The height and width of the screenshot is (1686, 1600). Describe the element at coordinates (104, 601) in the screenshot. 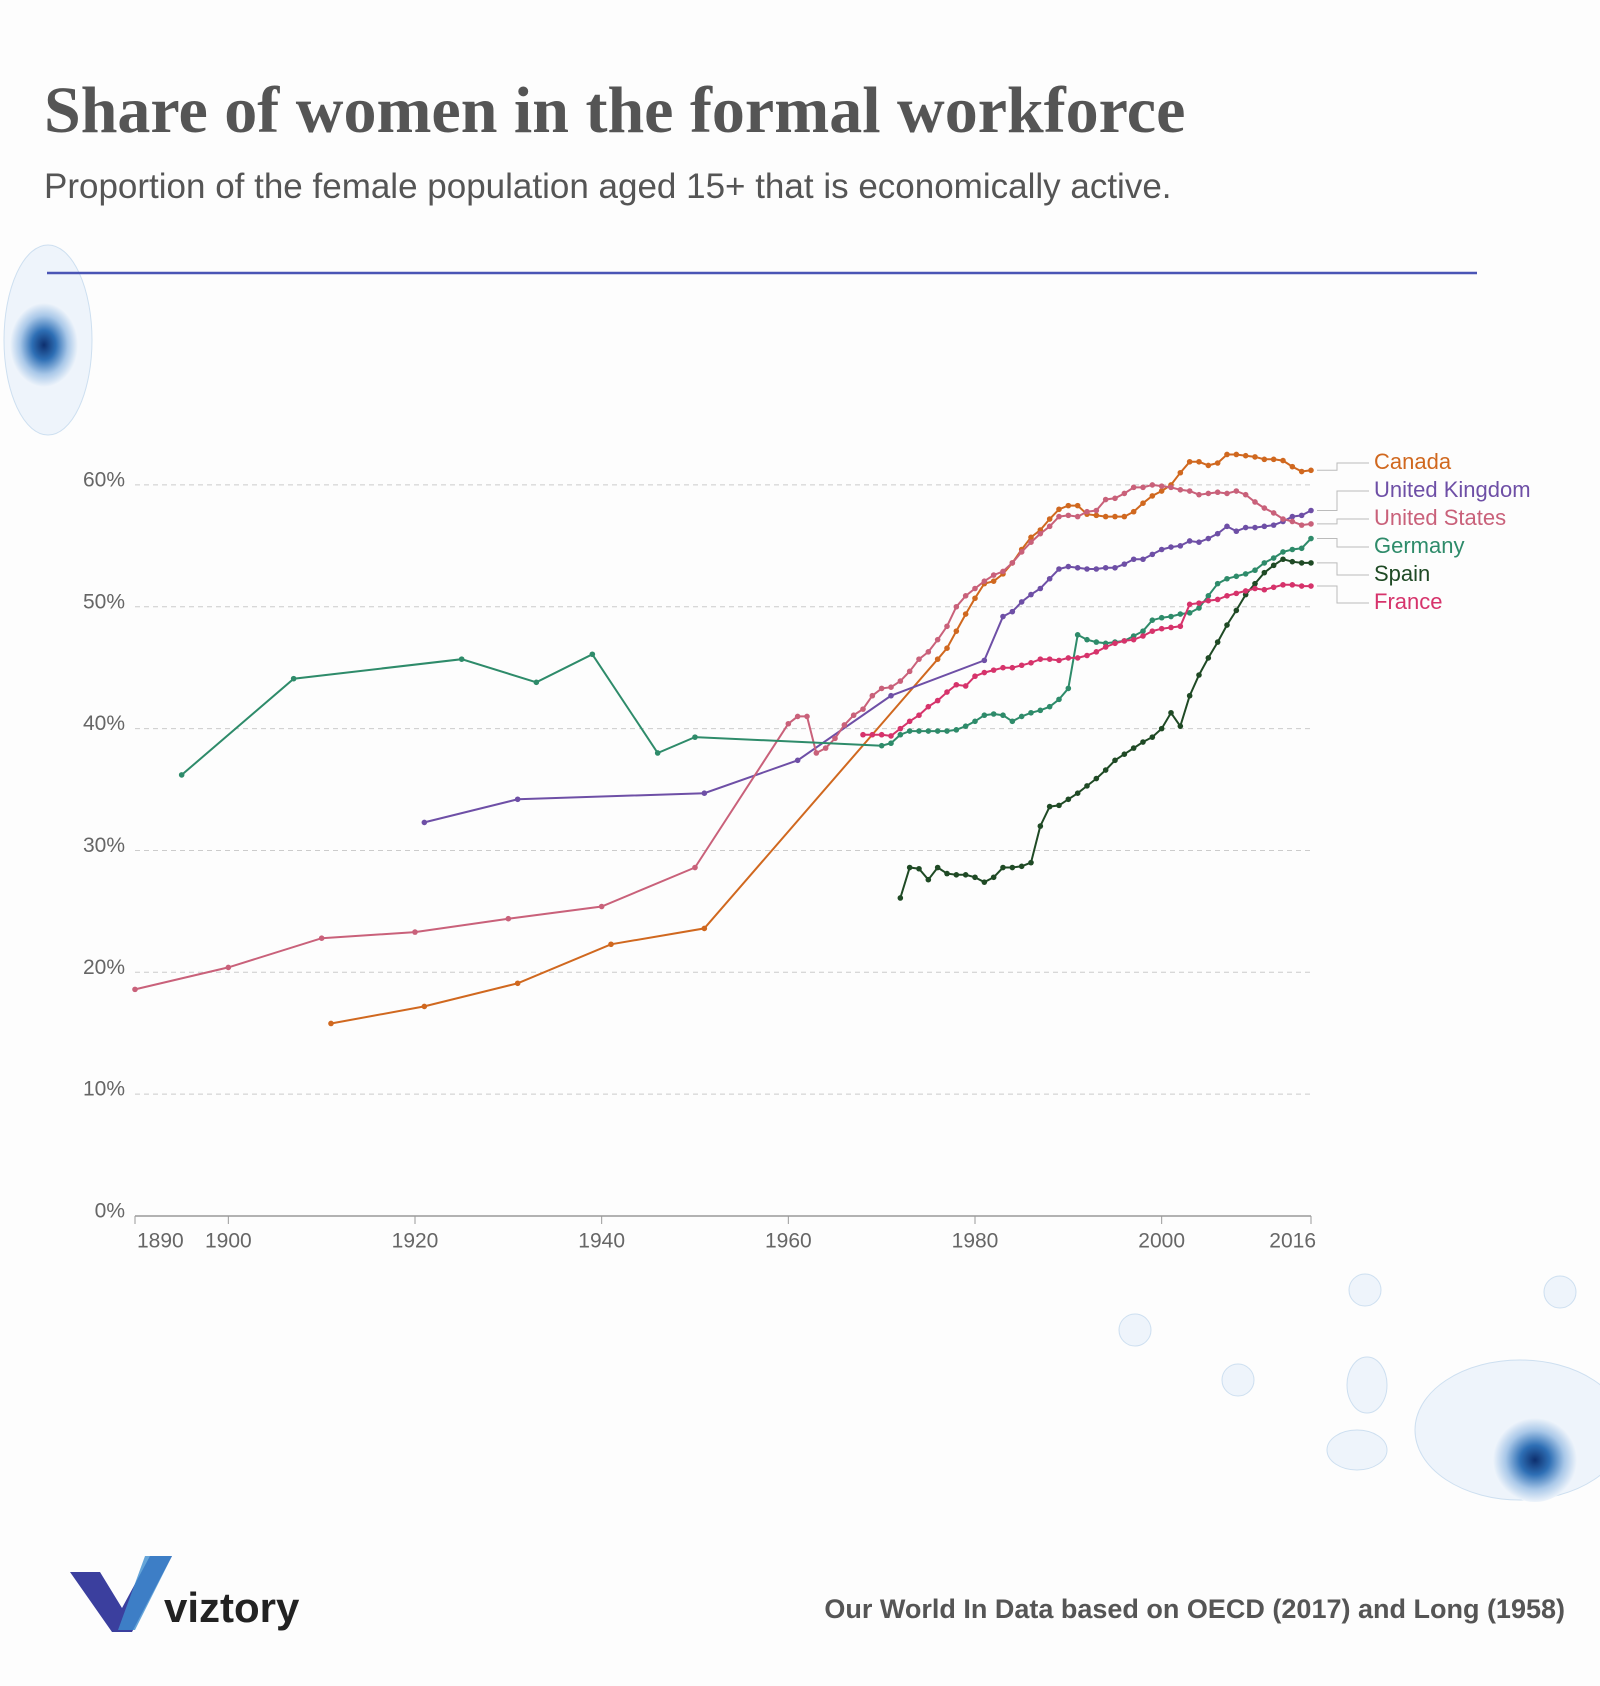

I see `y-tick-label: 50%` at that location.